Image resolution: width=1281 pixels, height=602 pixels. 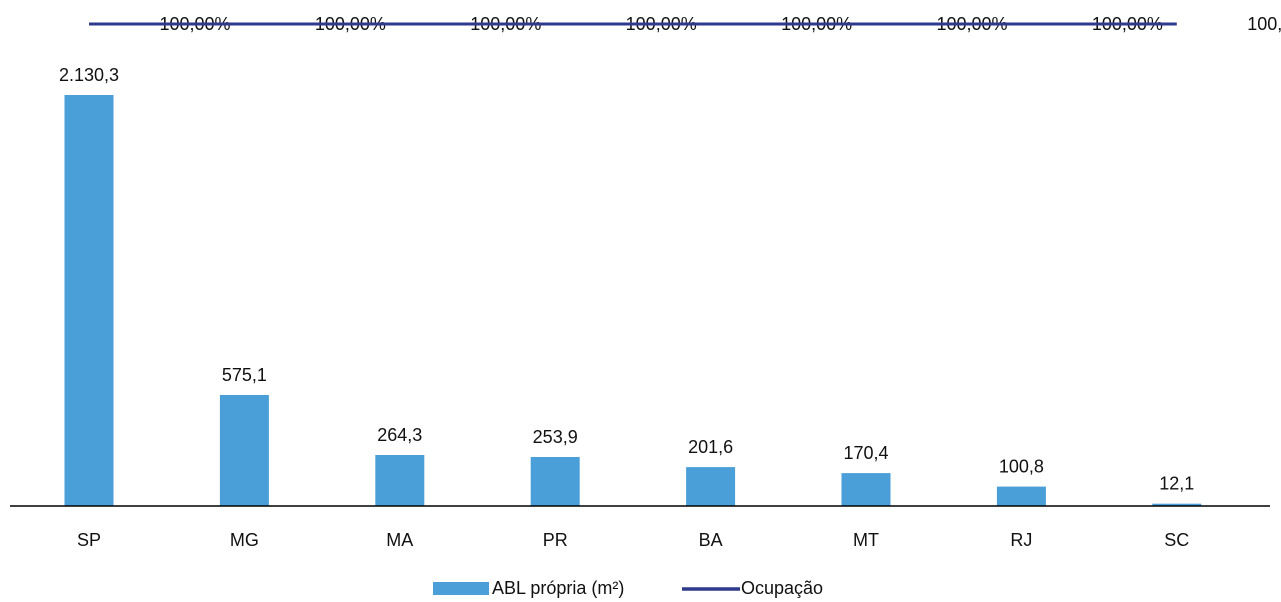 I want to click on category-label: SP, so click(x=89, y=540).